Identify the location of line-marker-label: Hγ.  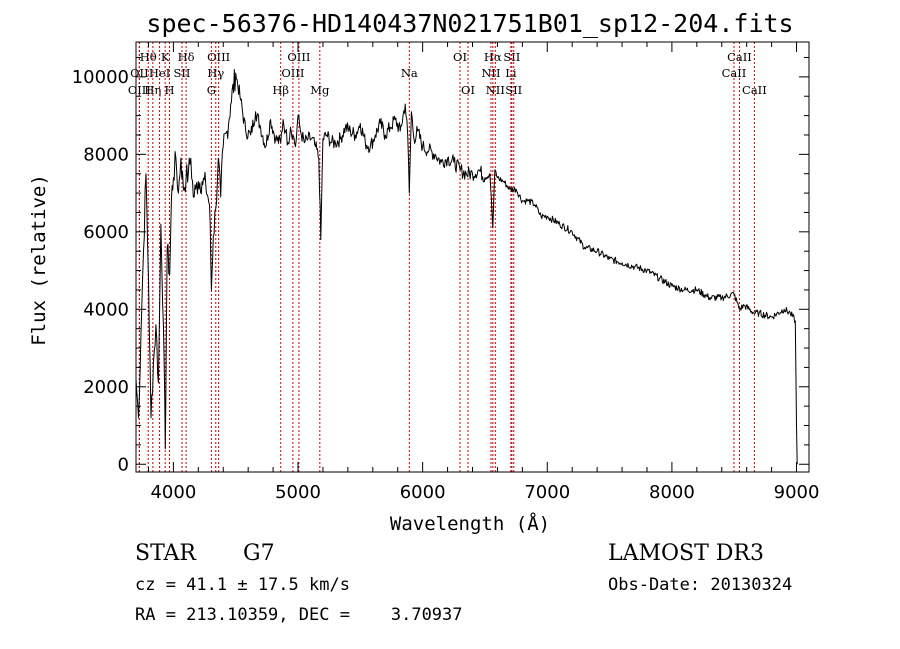
(215, 73).